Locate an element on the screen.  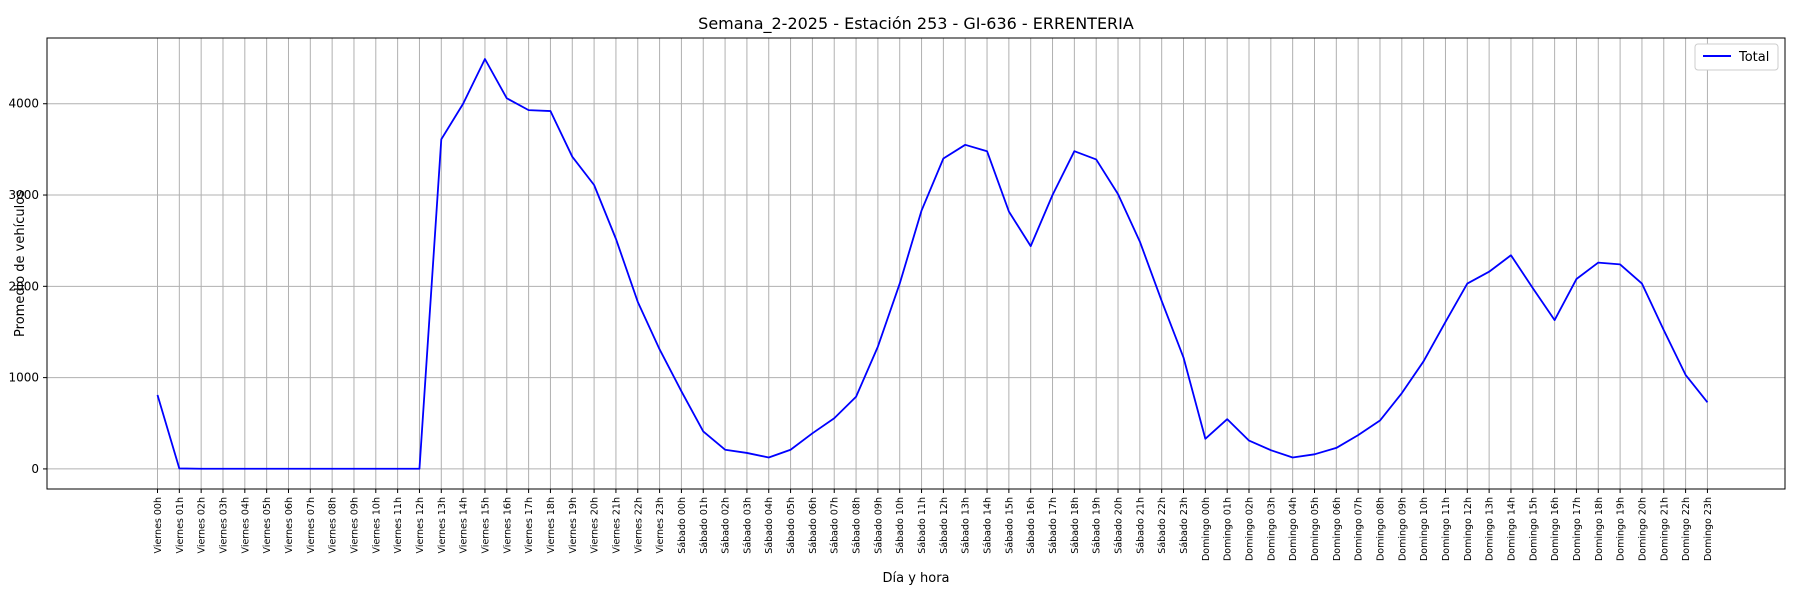
x-tick-label: Sábado 11h is located at coordinates (922, 525).